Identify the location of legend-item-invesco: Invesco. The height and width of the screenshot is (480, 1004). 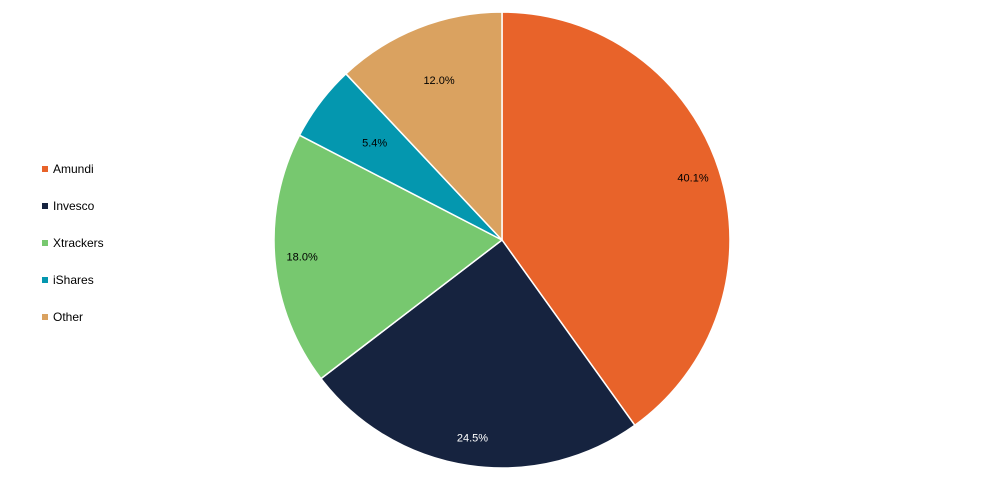
(73, 205).